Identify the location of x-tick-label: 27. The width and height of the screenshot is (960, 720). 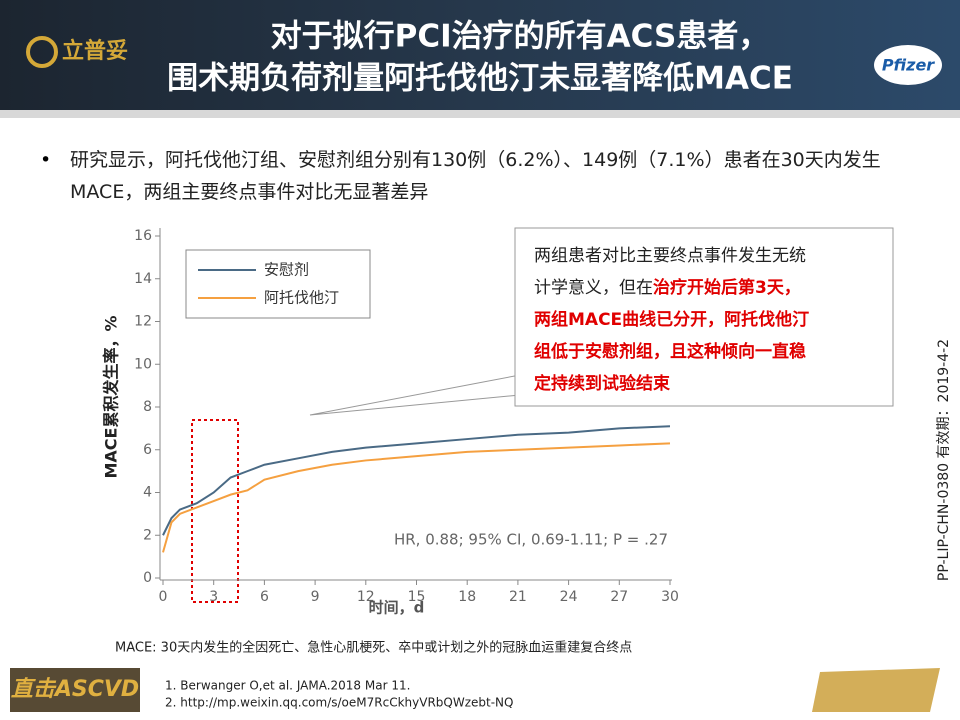
(619, 597).